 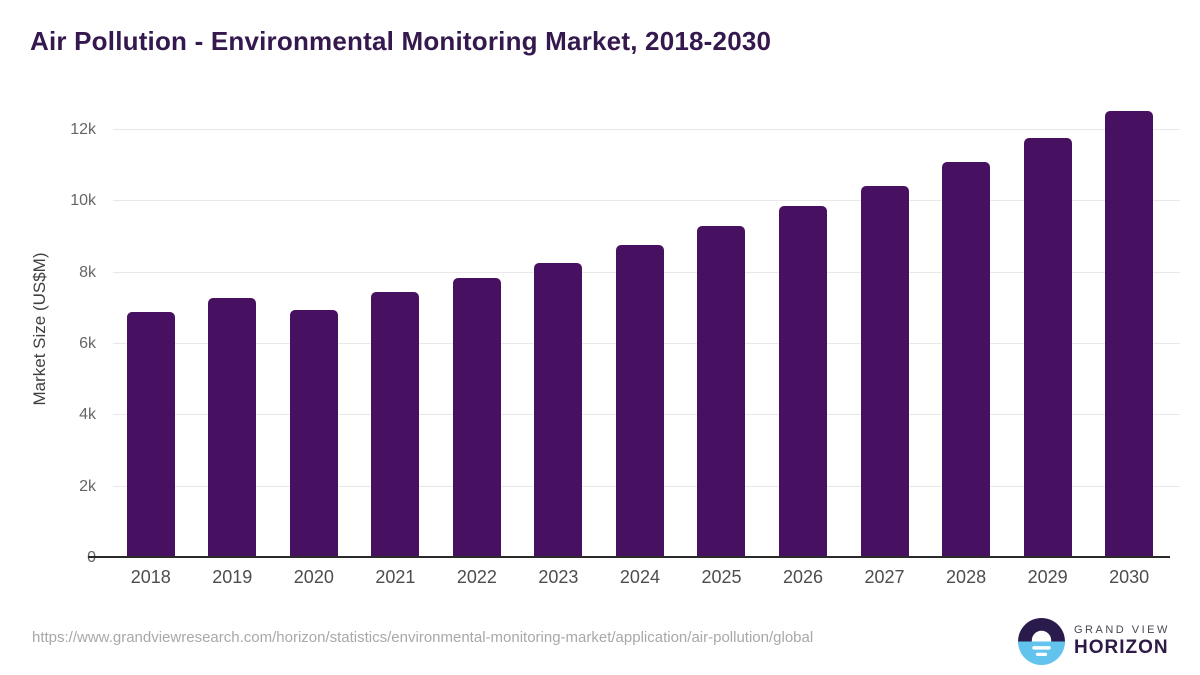 I want to click on x-label-2027: 2027, so click(x=884, y=577).